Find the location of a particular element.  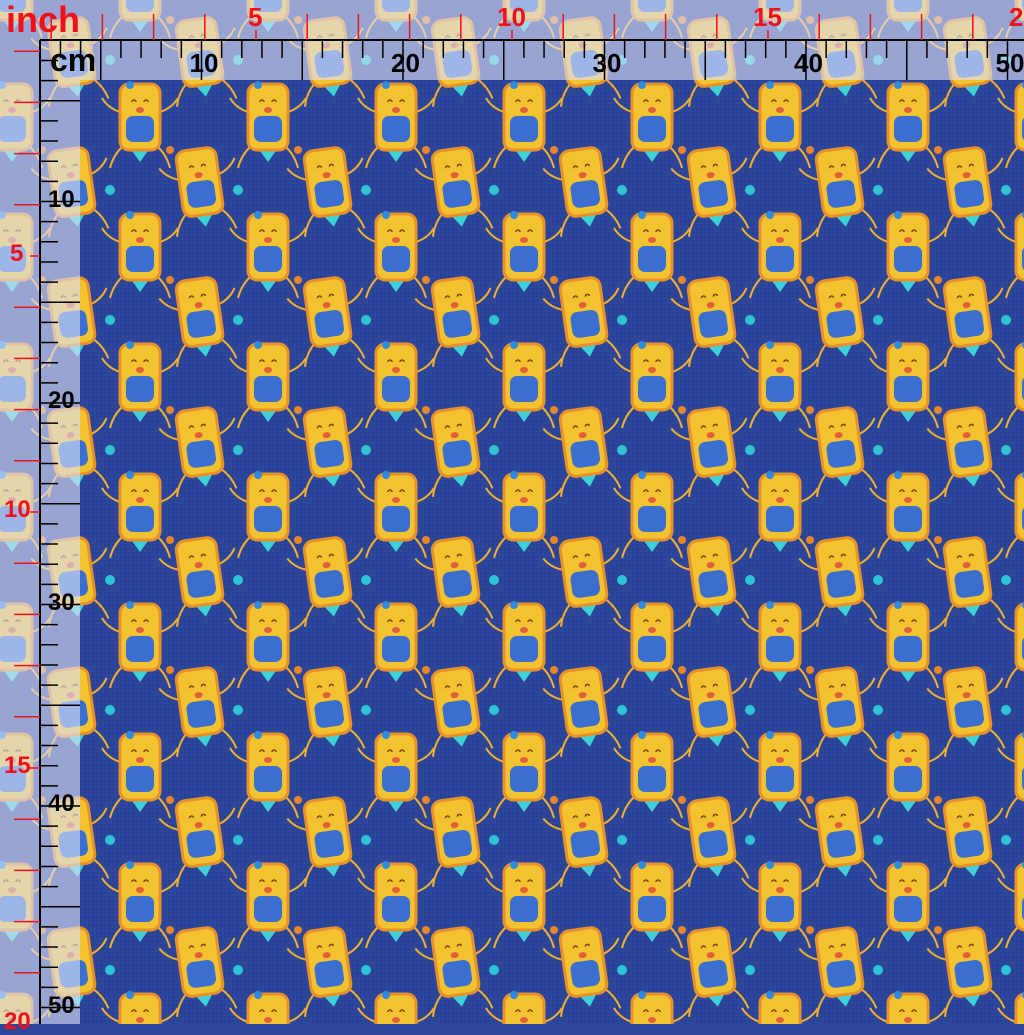

top-inch-label: 5 is located at coordinates (255, 17).